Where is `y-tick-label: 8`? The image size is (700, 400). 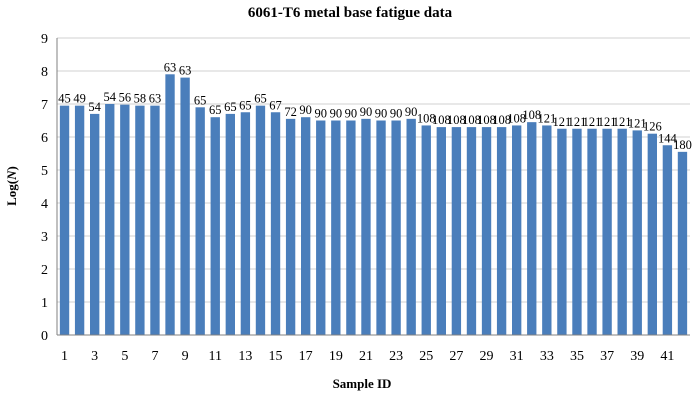
y-tick-label: 8 is located at coordinates (44, 72).